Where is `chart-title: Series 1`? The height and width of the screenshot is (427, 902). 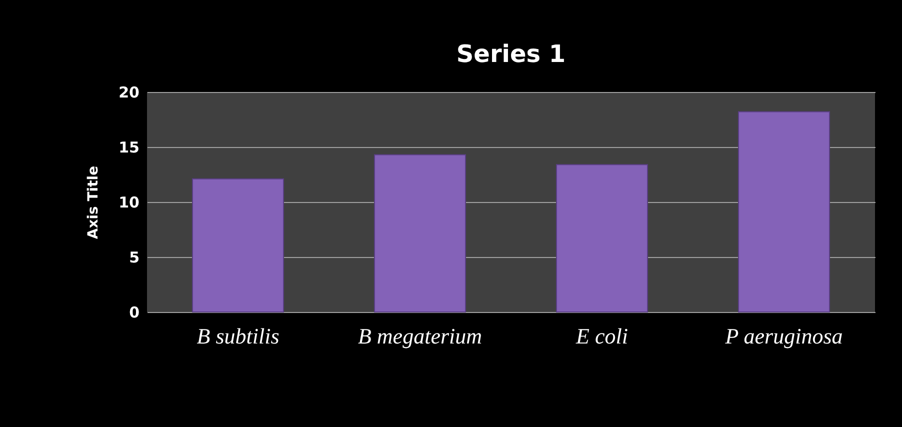
chart-title: Series 1 is located at coordinates (511, 54).